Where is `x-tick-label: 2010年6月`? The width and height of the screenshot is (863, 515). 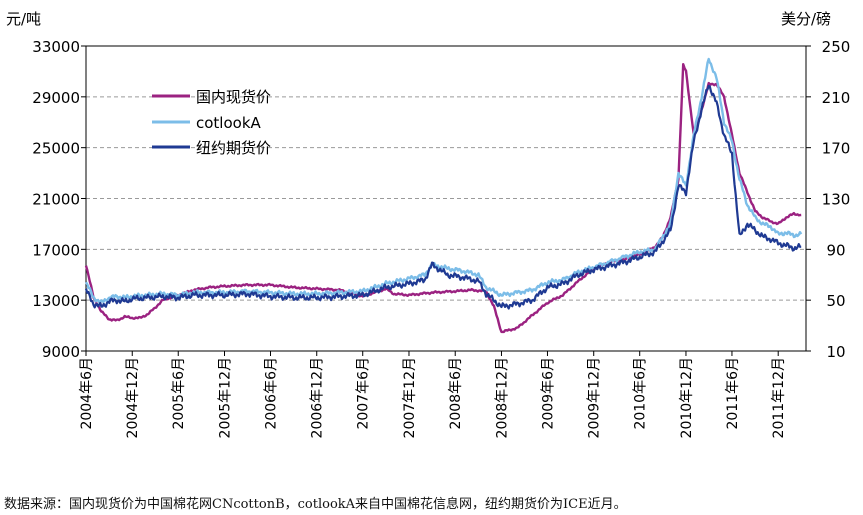 x-tick-label: 2010年6月 is located at coordinates (641, 393).